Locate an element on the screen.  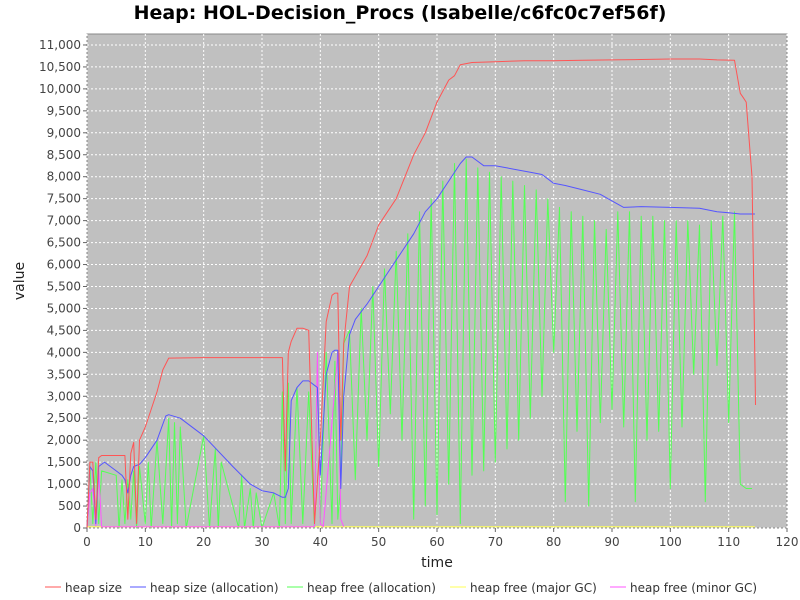
x-tick-label: 80 is located at coordinates (553, 542).